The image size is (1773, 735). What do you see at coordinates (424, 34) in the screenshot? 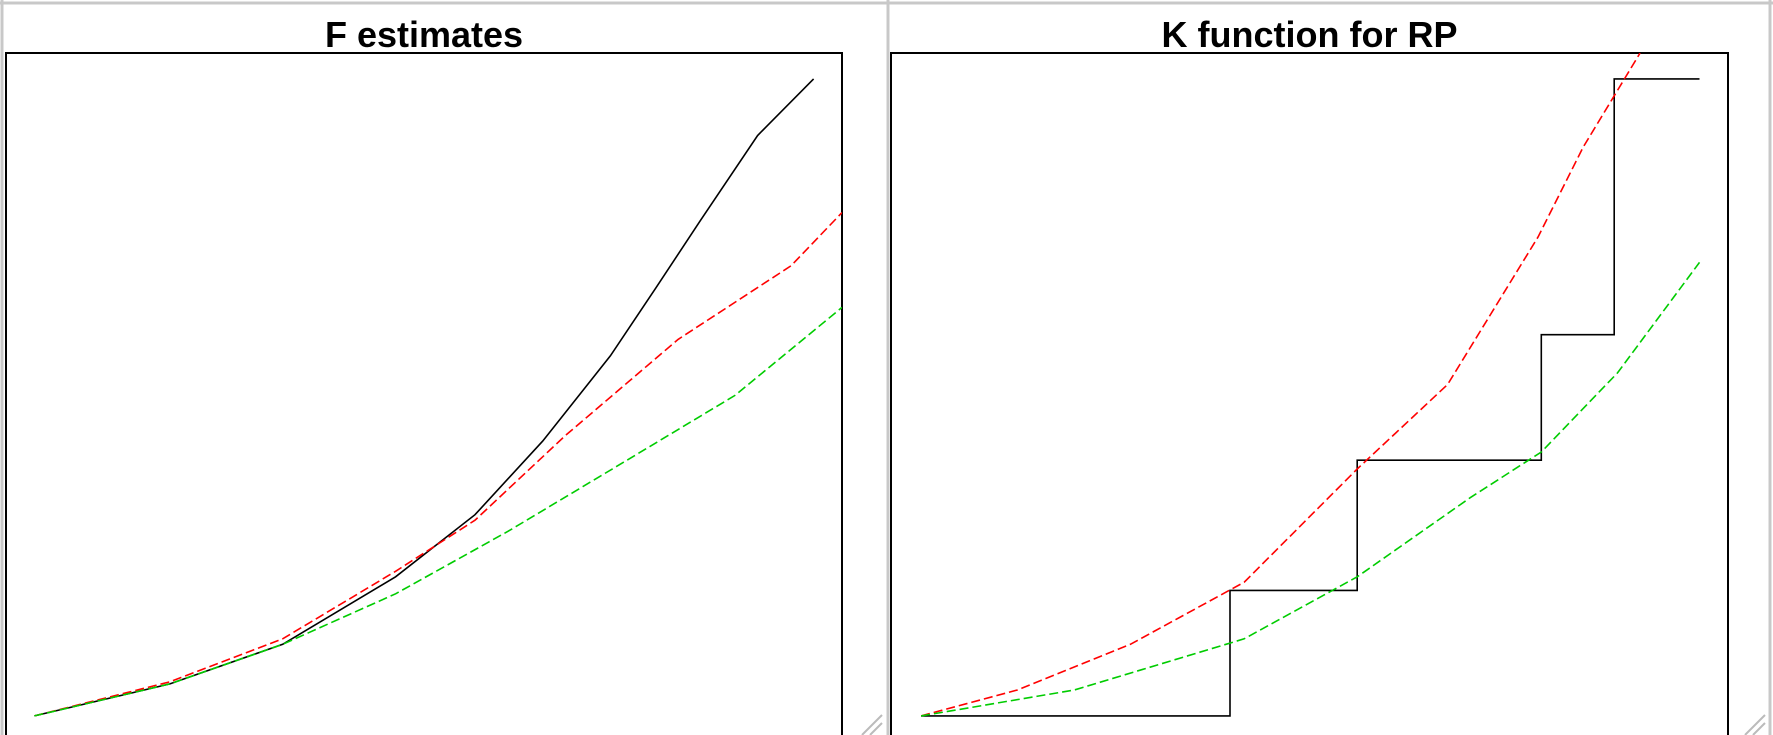
I see `chart-title: F estimates` at bounding box center [424, 34].